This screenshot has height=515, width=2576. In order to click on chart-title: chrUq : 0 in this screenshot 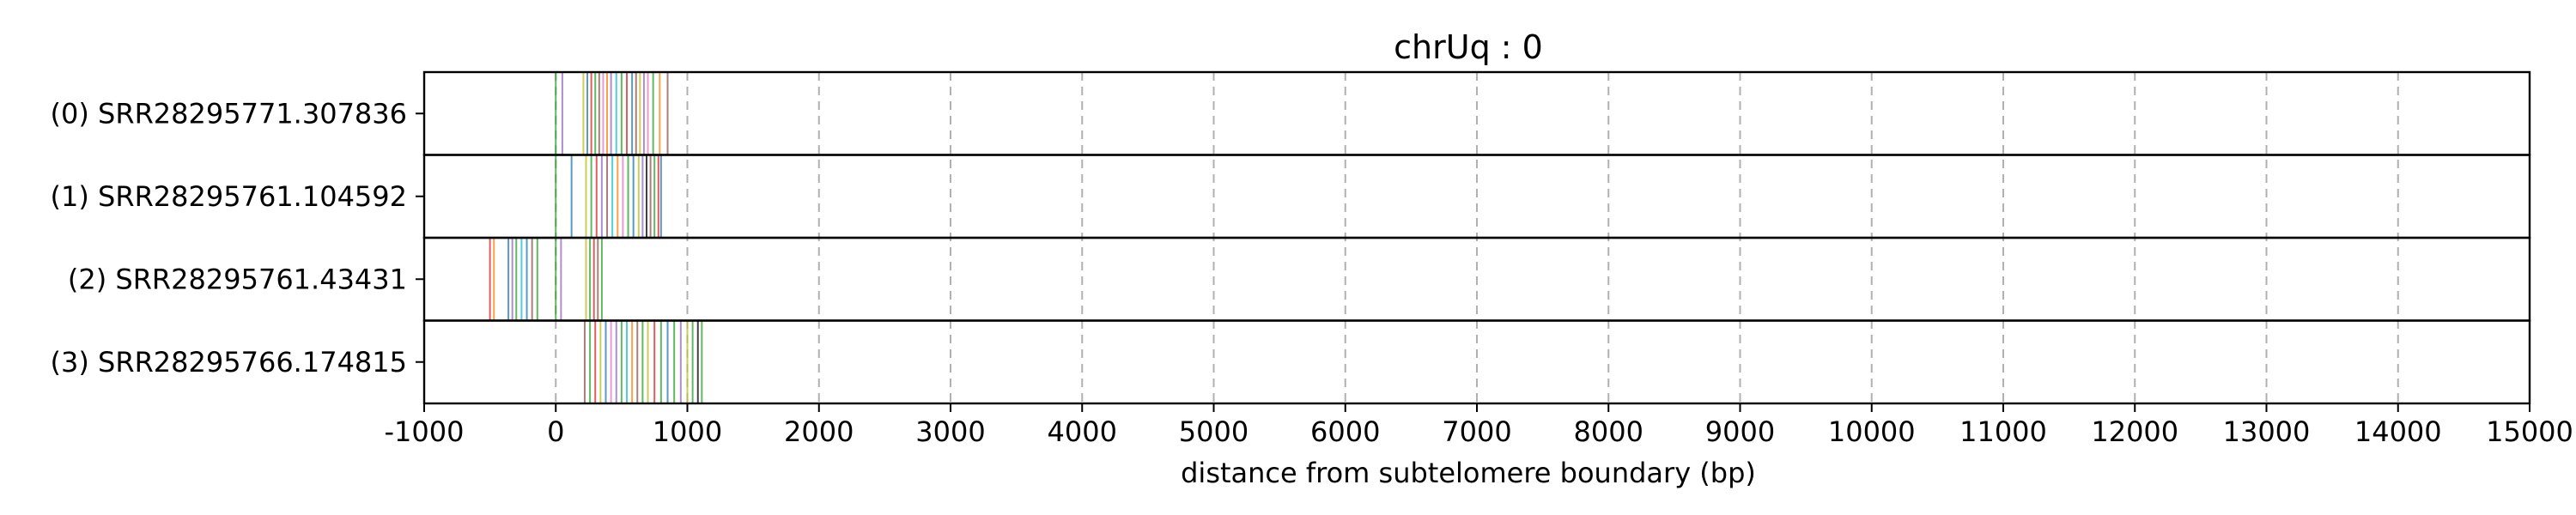, I will do `click(1469, 47)`.